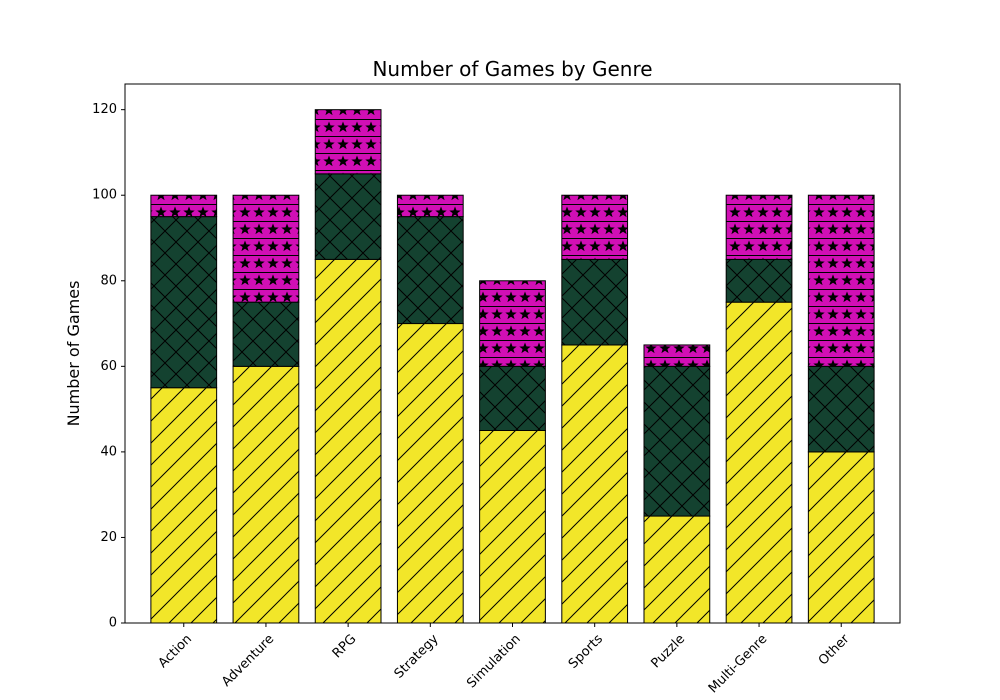 This screenshot has height=700, width=1000. Describe the element at coordinates (175, 651) in the screenshot. I see `x-tick-label-action: Action` at that location.